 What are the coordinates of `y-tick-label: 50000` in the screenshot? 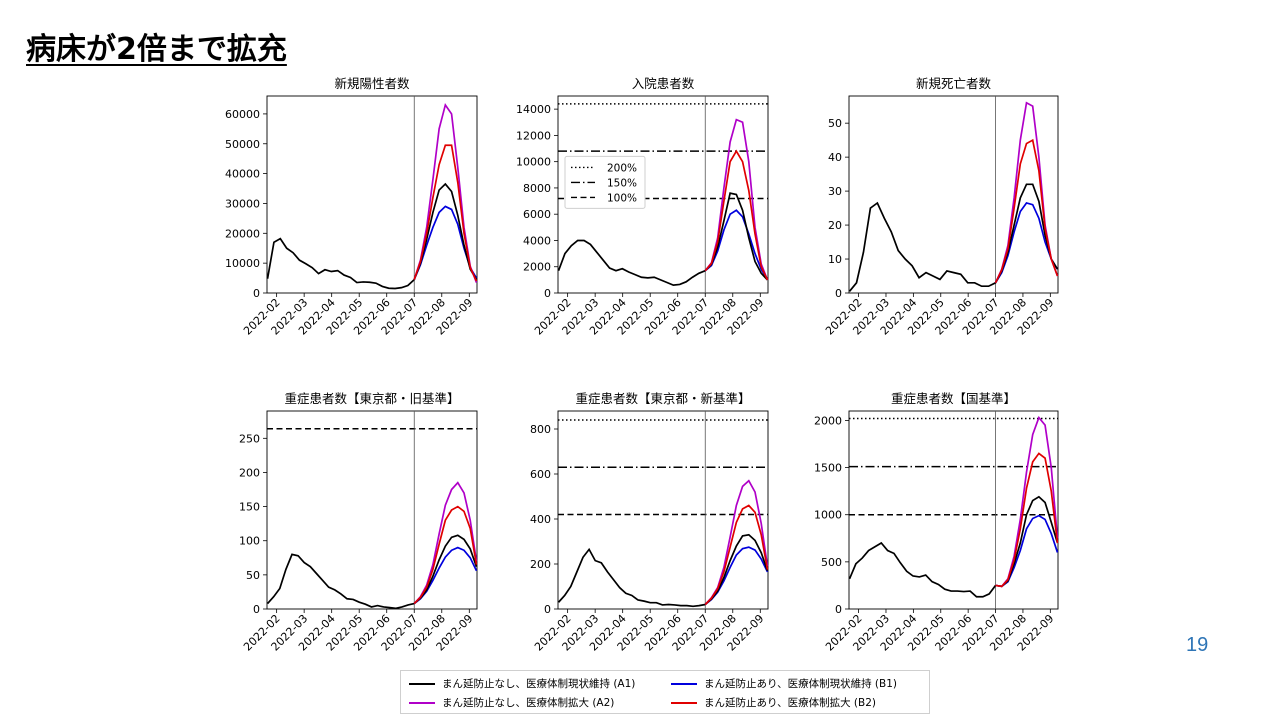 It's located at (242, 144).